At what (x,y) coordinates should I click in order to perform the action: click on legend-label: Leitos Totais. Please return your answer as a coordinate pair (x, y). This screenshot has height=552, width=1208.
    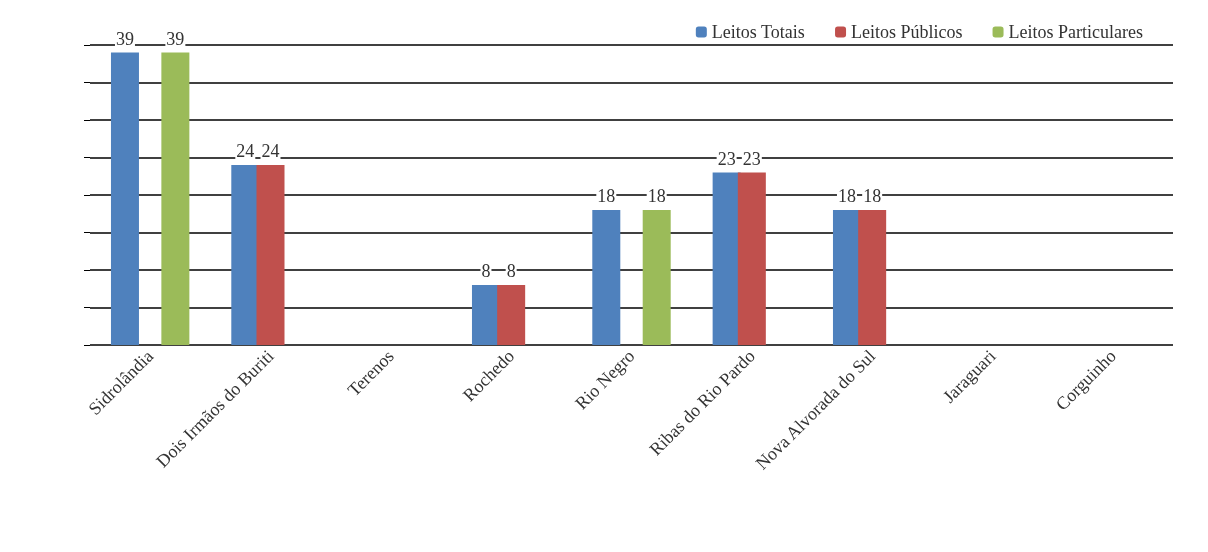
    Looking at the image, I should click on (758, 32).